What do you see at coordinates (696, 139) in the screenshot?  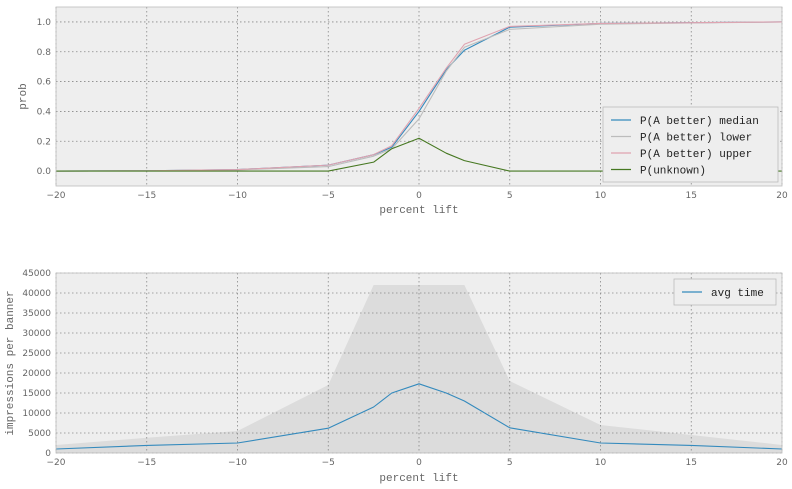 I see `legend-label: P(A better) lower` at bounding box center [696, 139].